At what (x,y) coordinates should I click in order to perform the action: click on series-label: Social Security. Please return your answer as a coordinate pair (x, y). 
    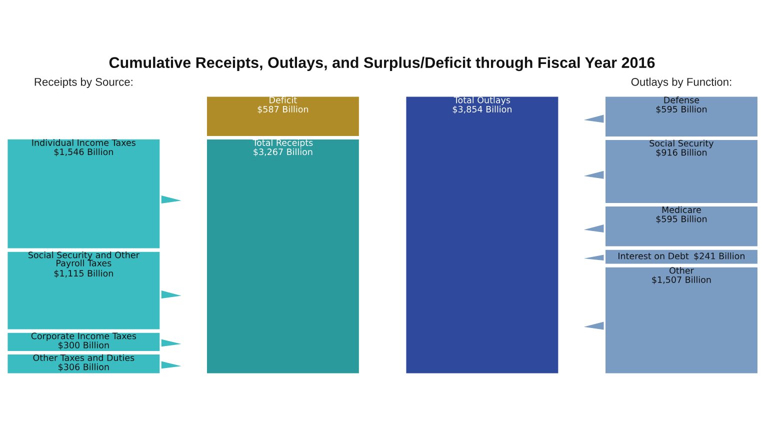
    Looking at the image, I should click on (682, 144).